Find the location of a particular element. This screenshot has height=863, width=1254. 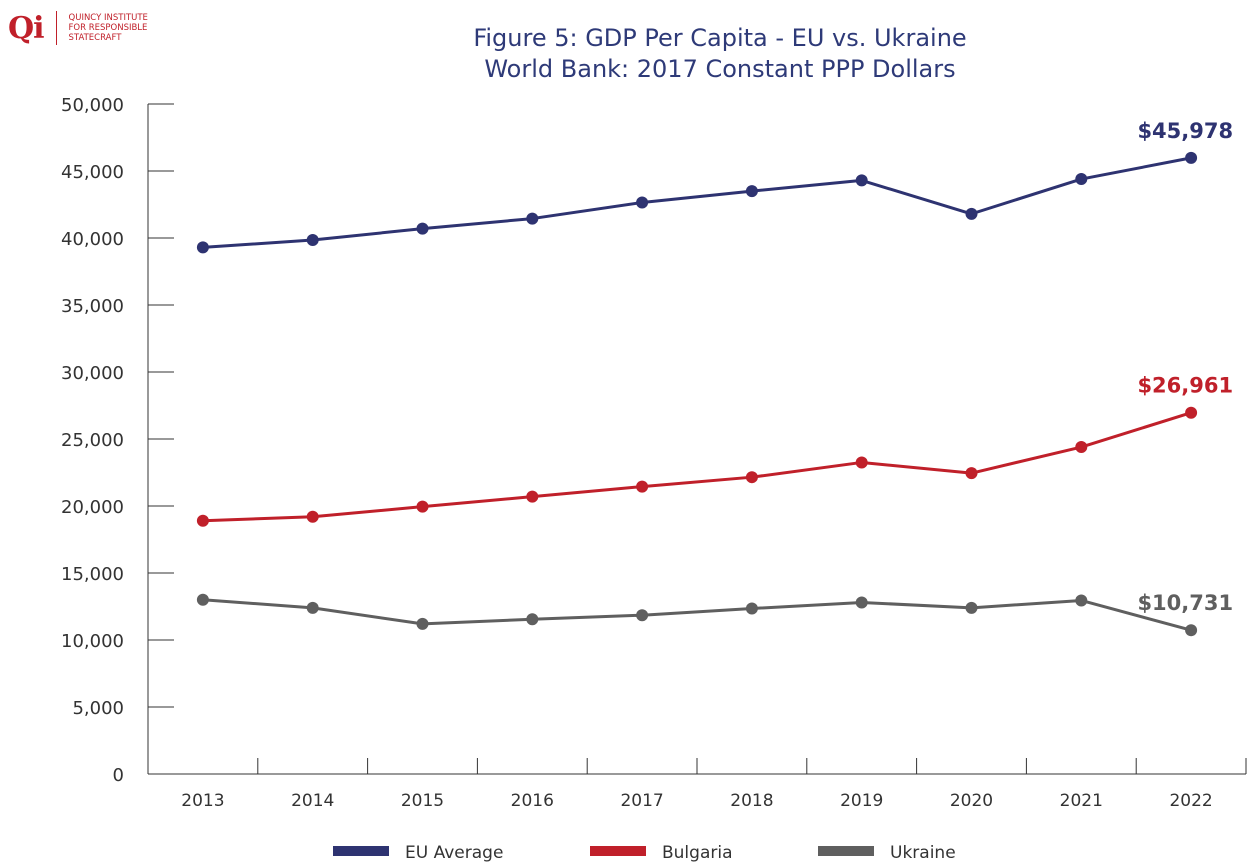

x-tick-label: 2017 is located at coordinates (641, 801).